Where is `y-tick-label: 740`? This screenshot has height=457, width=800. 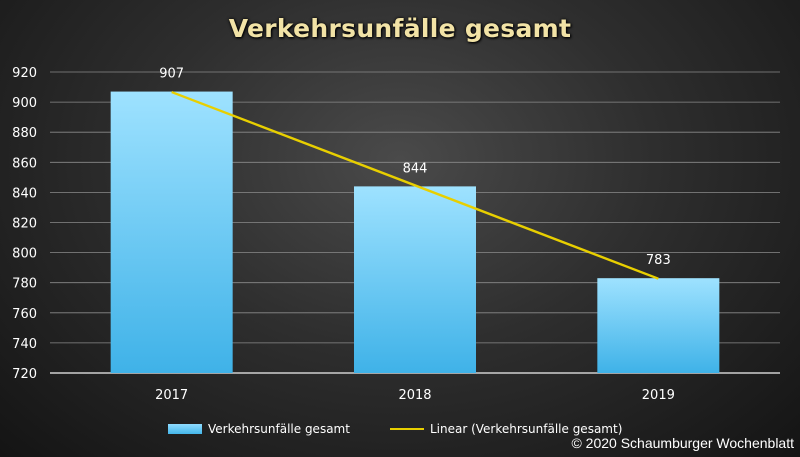
y-tick-label: 740 is located at coordinates (24, 344).